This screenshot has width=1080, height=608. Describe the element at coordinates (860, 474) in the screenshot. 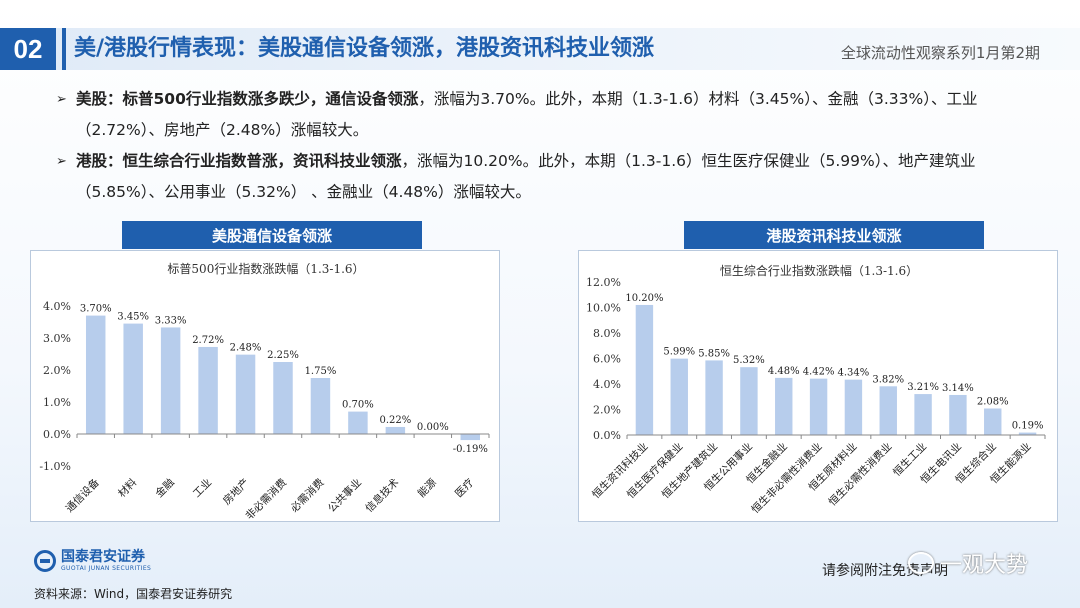

I see `category-label: 恒生必需性消费业` at that location.